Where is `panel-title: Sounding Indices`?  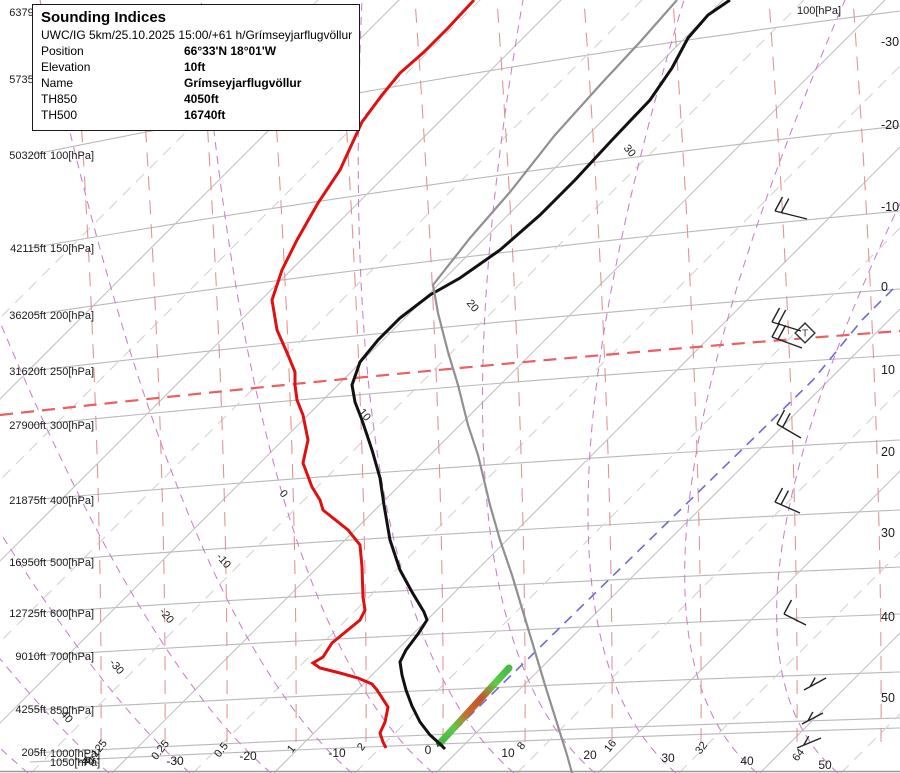 panel-title: Sounding Indices is located at coordinates (104, 17).